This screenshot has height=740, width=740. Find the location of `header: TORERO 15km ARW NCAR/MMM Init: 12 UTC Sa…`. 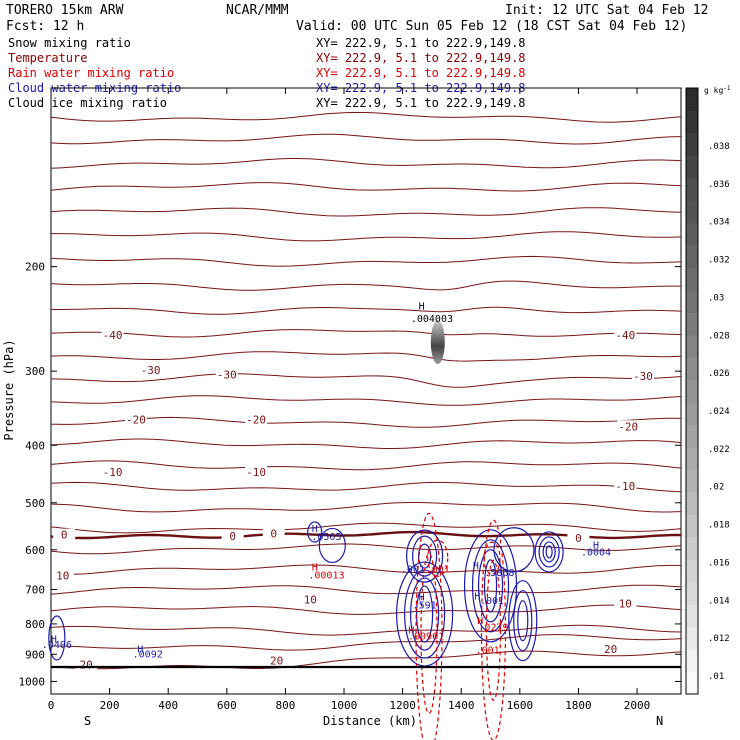

header: TORERO 15km ARW NCAR/MMM Init: 12 UTC Sa… is located at coordinates (357, 18).